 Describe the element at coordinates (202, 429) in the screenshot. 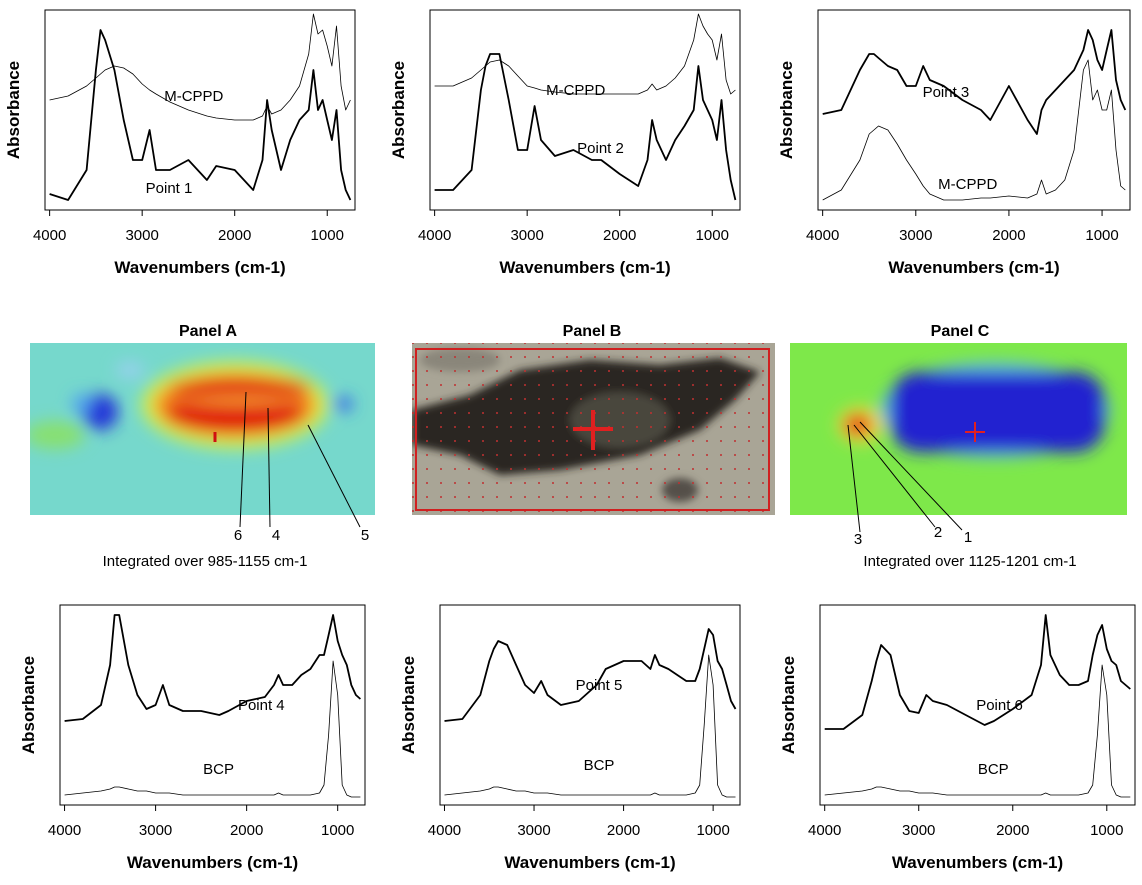

I see `heatmap-a` at that location.